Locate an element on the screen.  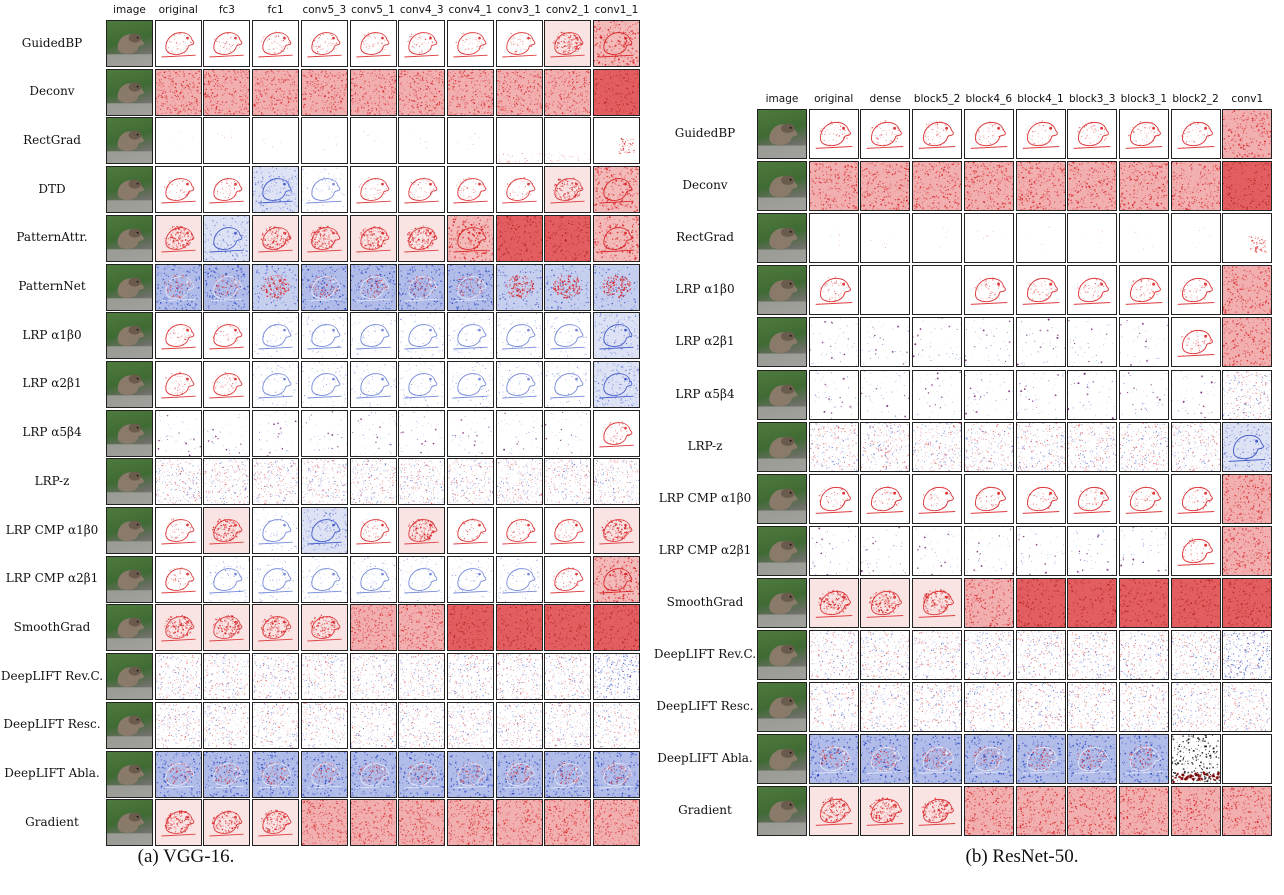
row-label: DeepLIFT Abla. is located at coordinates (56, 773).